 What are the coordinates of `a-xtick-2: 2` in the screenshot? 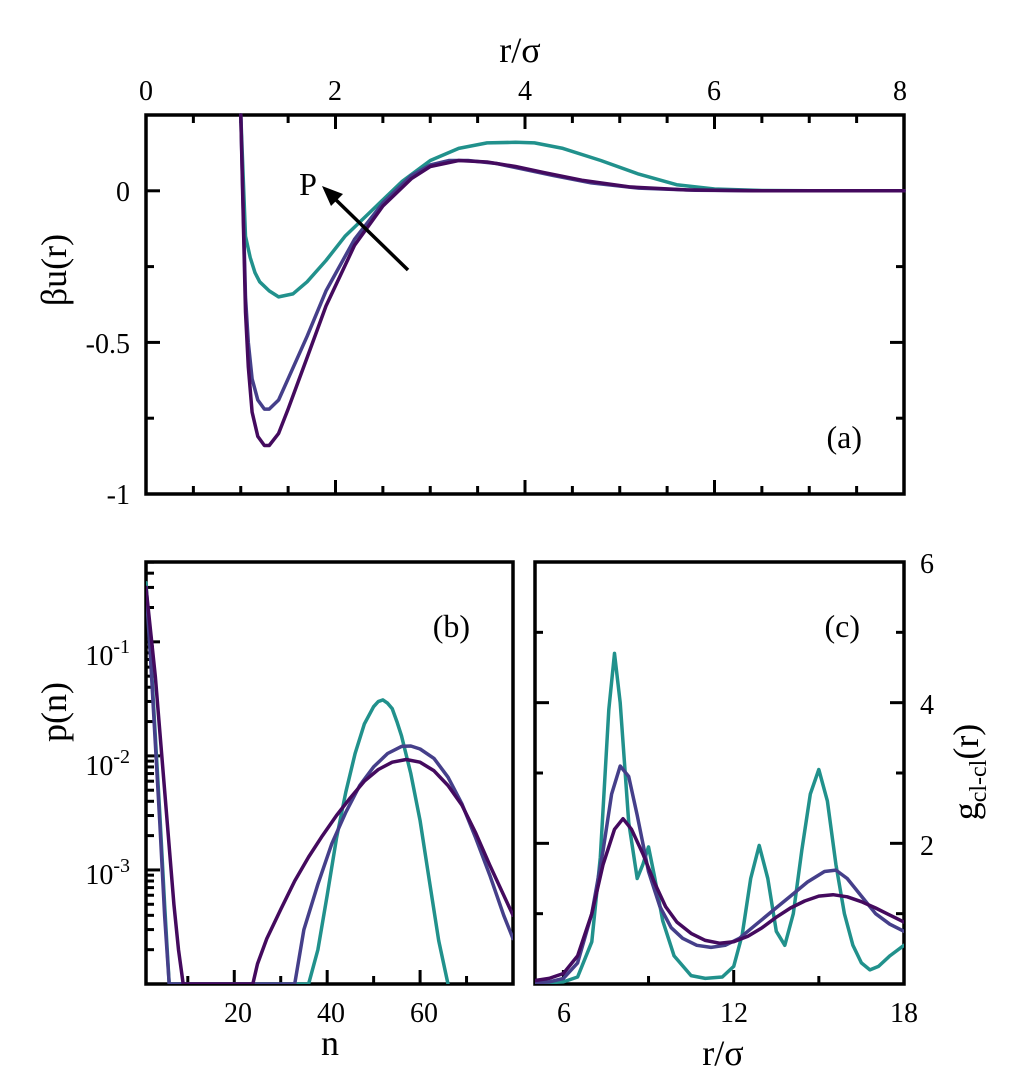 It's located at (335, 91).